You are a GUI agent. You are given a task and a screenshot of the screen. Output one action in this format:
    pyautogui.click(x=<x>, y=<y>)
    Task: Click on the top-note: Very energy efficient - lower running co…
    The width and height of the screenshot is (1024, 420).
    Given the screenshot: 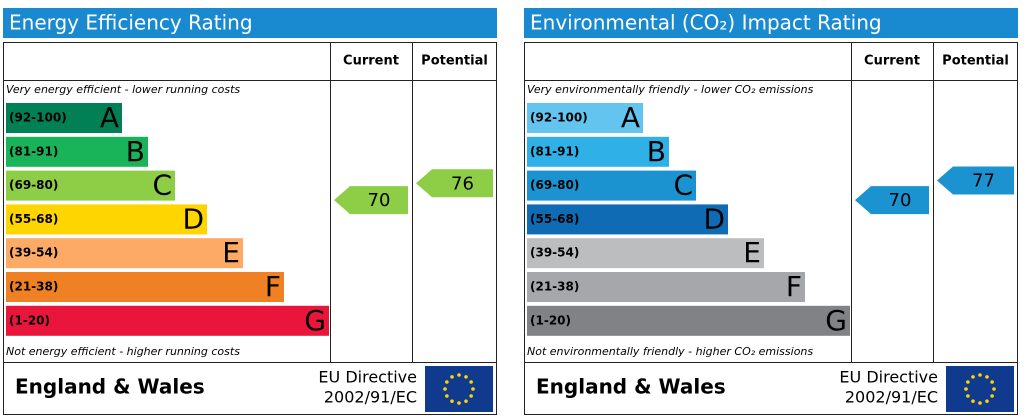 What is the action you would take?
    pyautogui.click(x=123, y=89)
    